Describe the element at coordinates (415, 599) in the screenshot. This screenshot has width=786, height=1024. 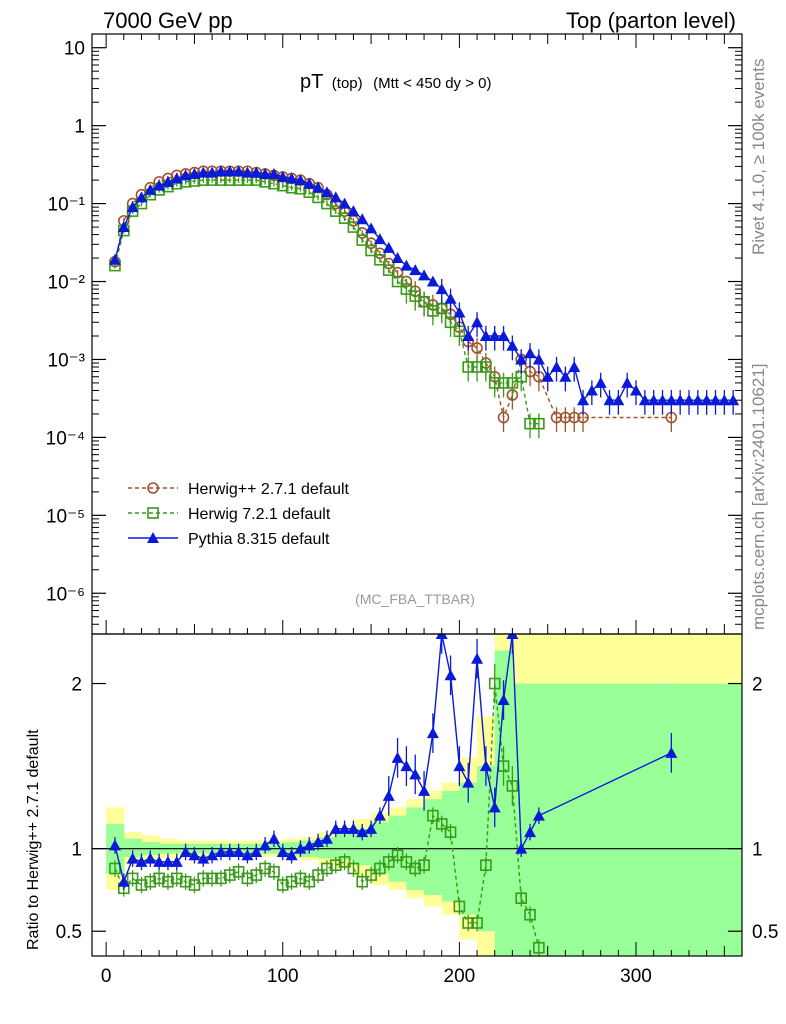
I see `analysis-watermark: (MC_FBA_TTBAR)` at that location.